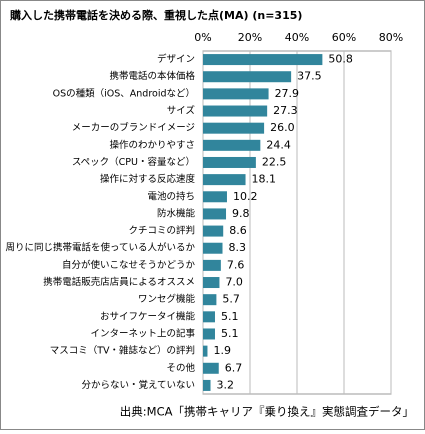  What do you see at coordinates (138, 385) in the screenshot?
I see `y-tick-label: 分からない・覚えていない` at bounding box center [138, 385].